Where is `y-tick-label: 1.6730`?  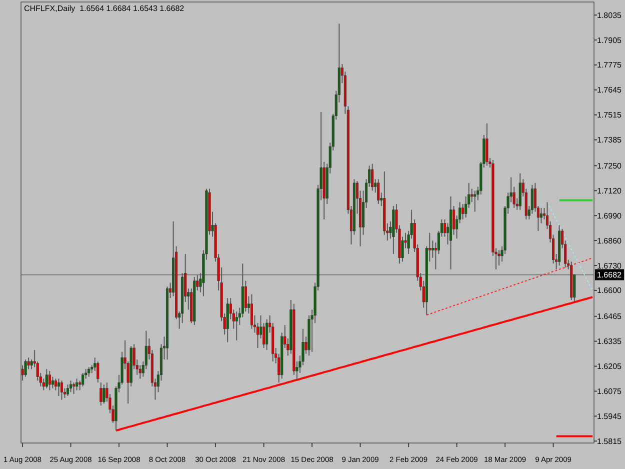
y-tick-label: 1.6730 is located at coordinates (609, 265).